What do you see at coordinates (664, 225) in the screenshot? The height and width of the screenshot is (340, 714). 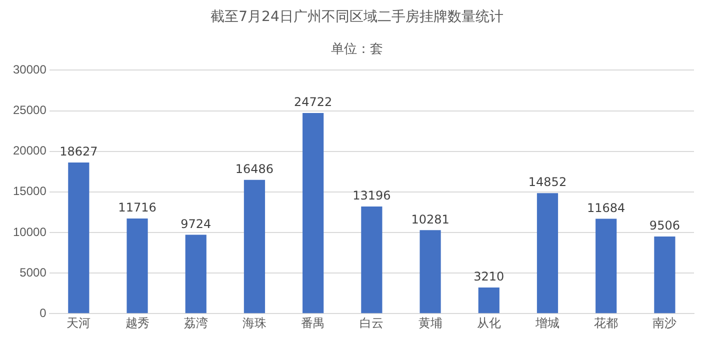 I see `data-label: 9506` at bounding box center [664, 225].